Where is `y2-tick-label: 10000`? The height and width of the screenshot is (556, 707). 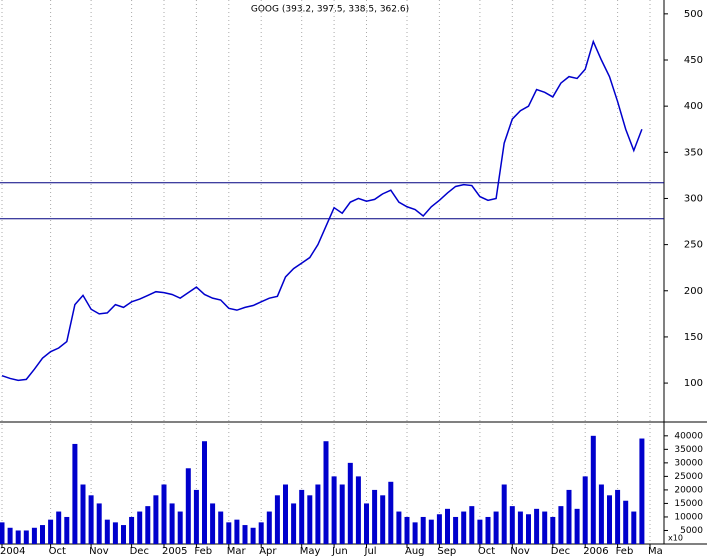
y2-tick-label: 10000 is located at coordinates (688, 517).